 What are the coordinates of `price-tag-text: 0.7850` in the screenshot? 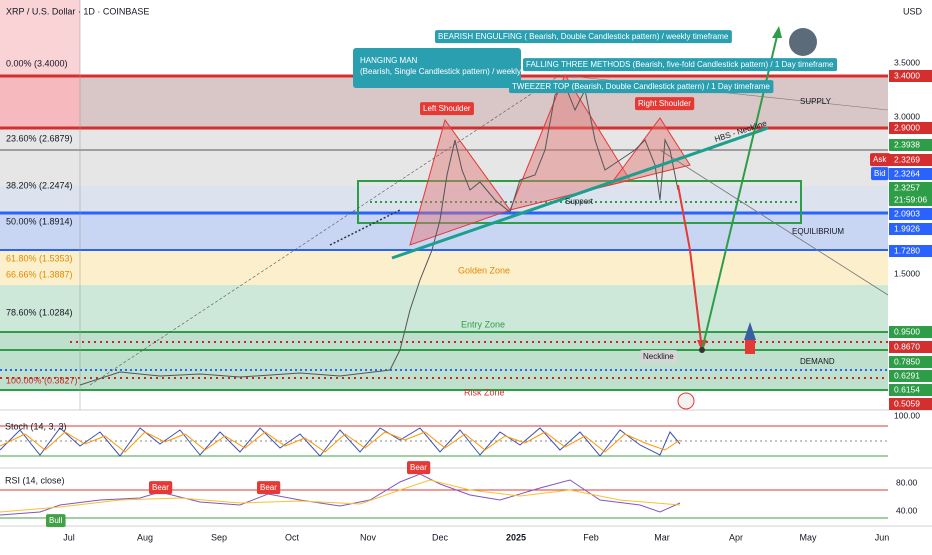 It's located at (907, 361).